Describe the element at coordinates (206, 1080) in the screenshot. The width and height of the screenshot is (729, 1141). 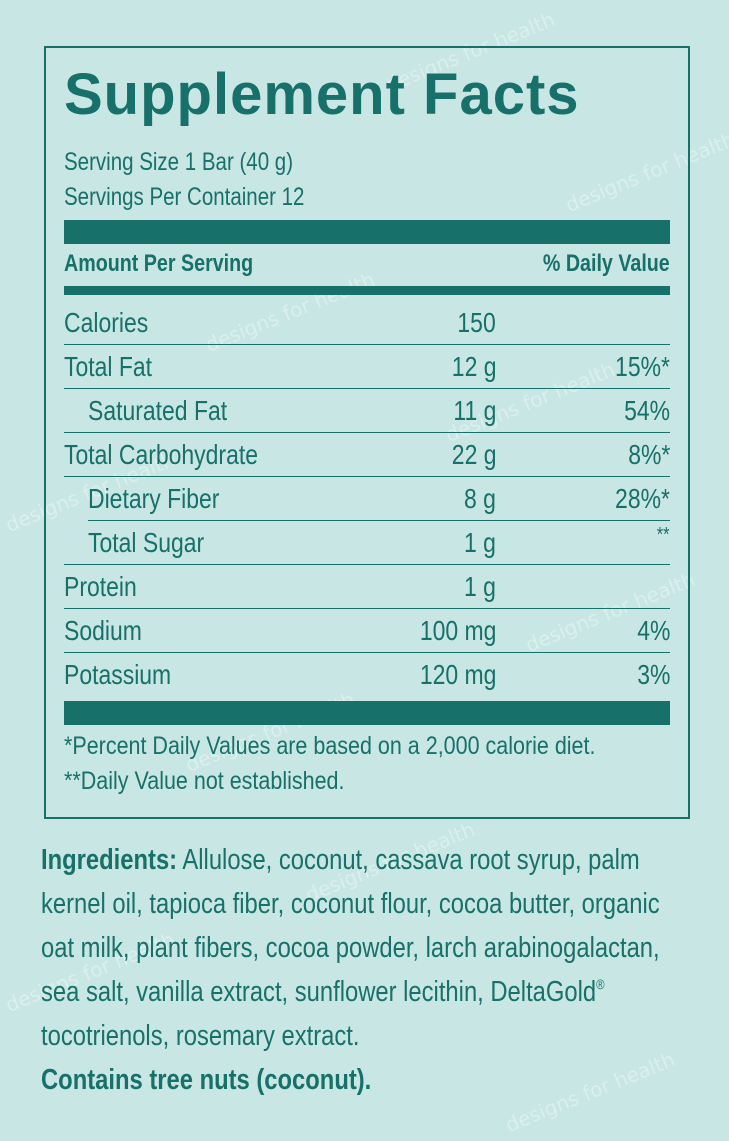
I see `allergen-statement: Contains tree nuts (coconut).` at that location.